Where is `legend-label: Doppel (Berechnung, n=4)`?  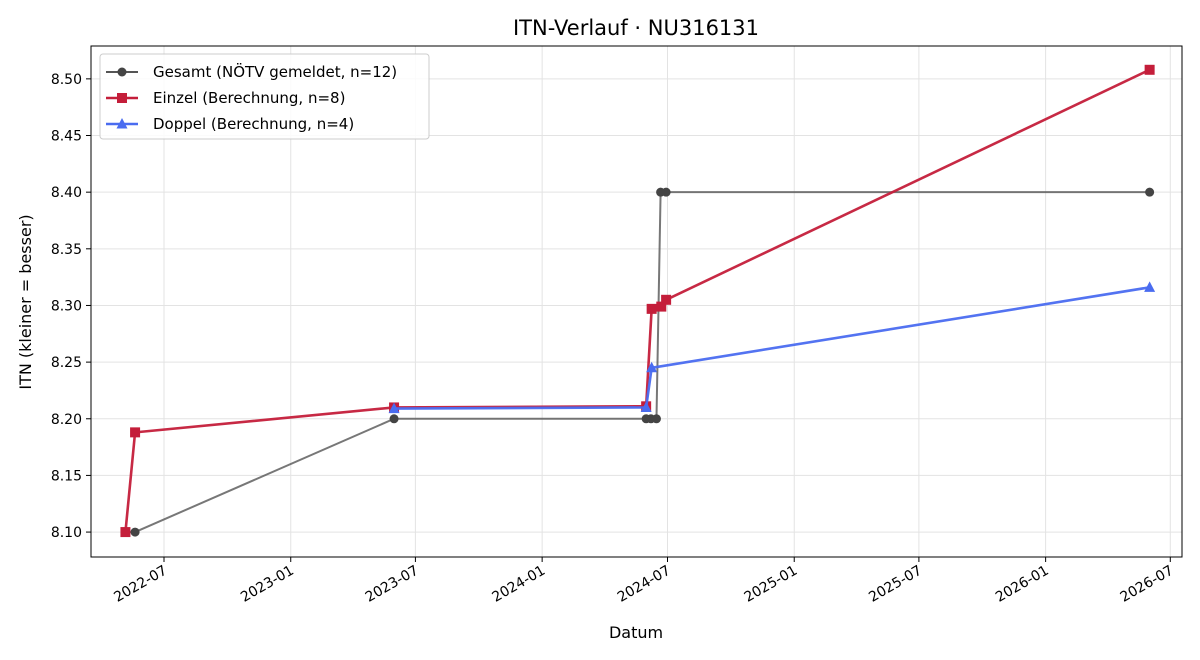 legend-label: Doppel (Berechnung, n=4) is located at coordinates (253, 124).